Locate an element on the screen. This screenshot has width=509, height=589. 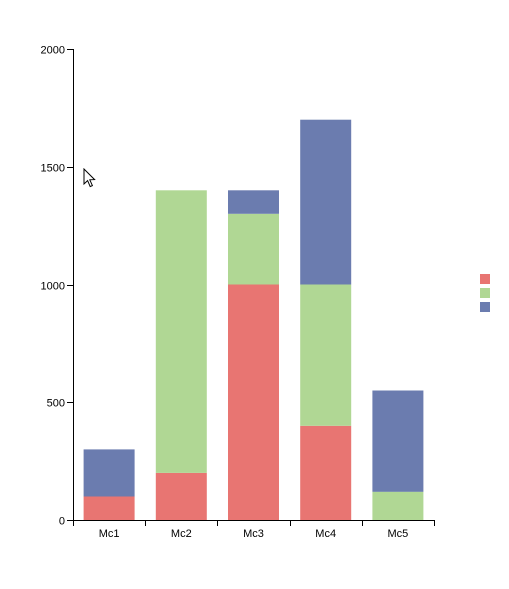
y-tick-label: 1000 is located at coordinates (53, 287).